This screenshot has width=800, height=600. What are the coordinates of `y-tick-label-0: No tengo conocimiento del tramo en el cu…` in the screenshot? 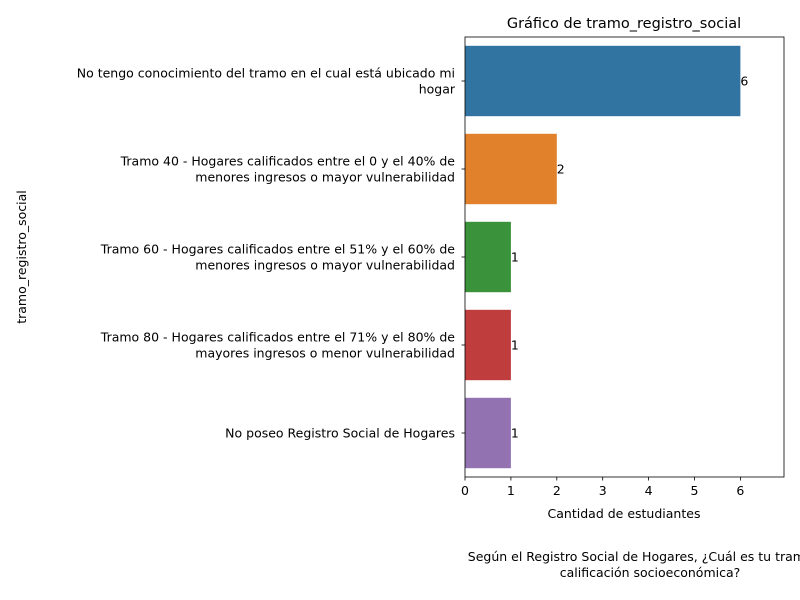 It's located at (266, 81).